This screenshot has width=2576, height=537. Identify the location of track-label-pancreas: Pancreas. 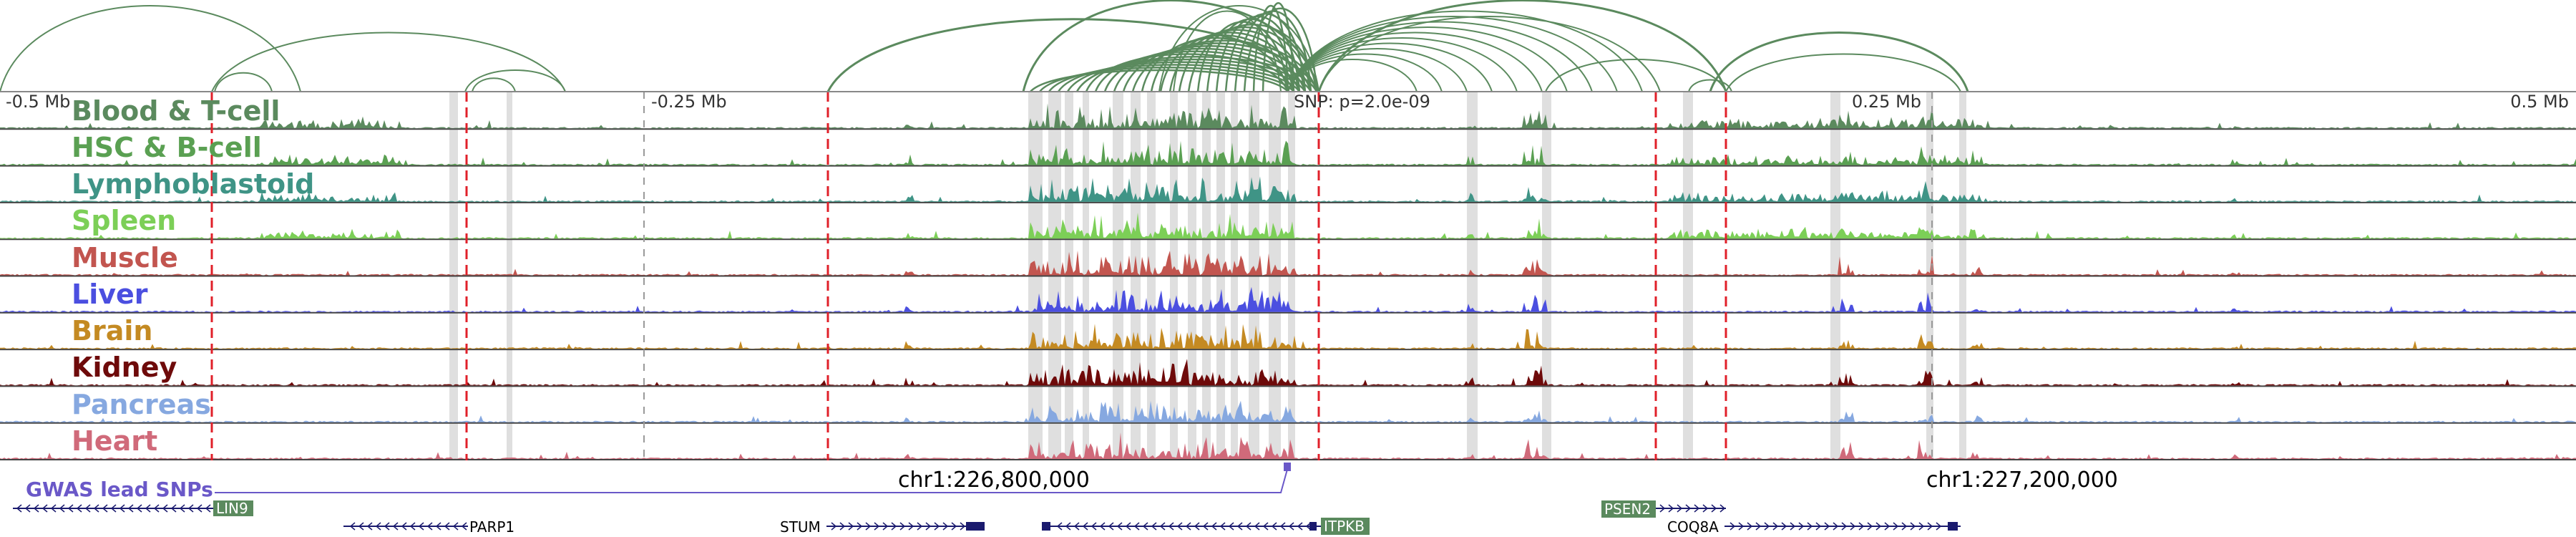
(141, 404).